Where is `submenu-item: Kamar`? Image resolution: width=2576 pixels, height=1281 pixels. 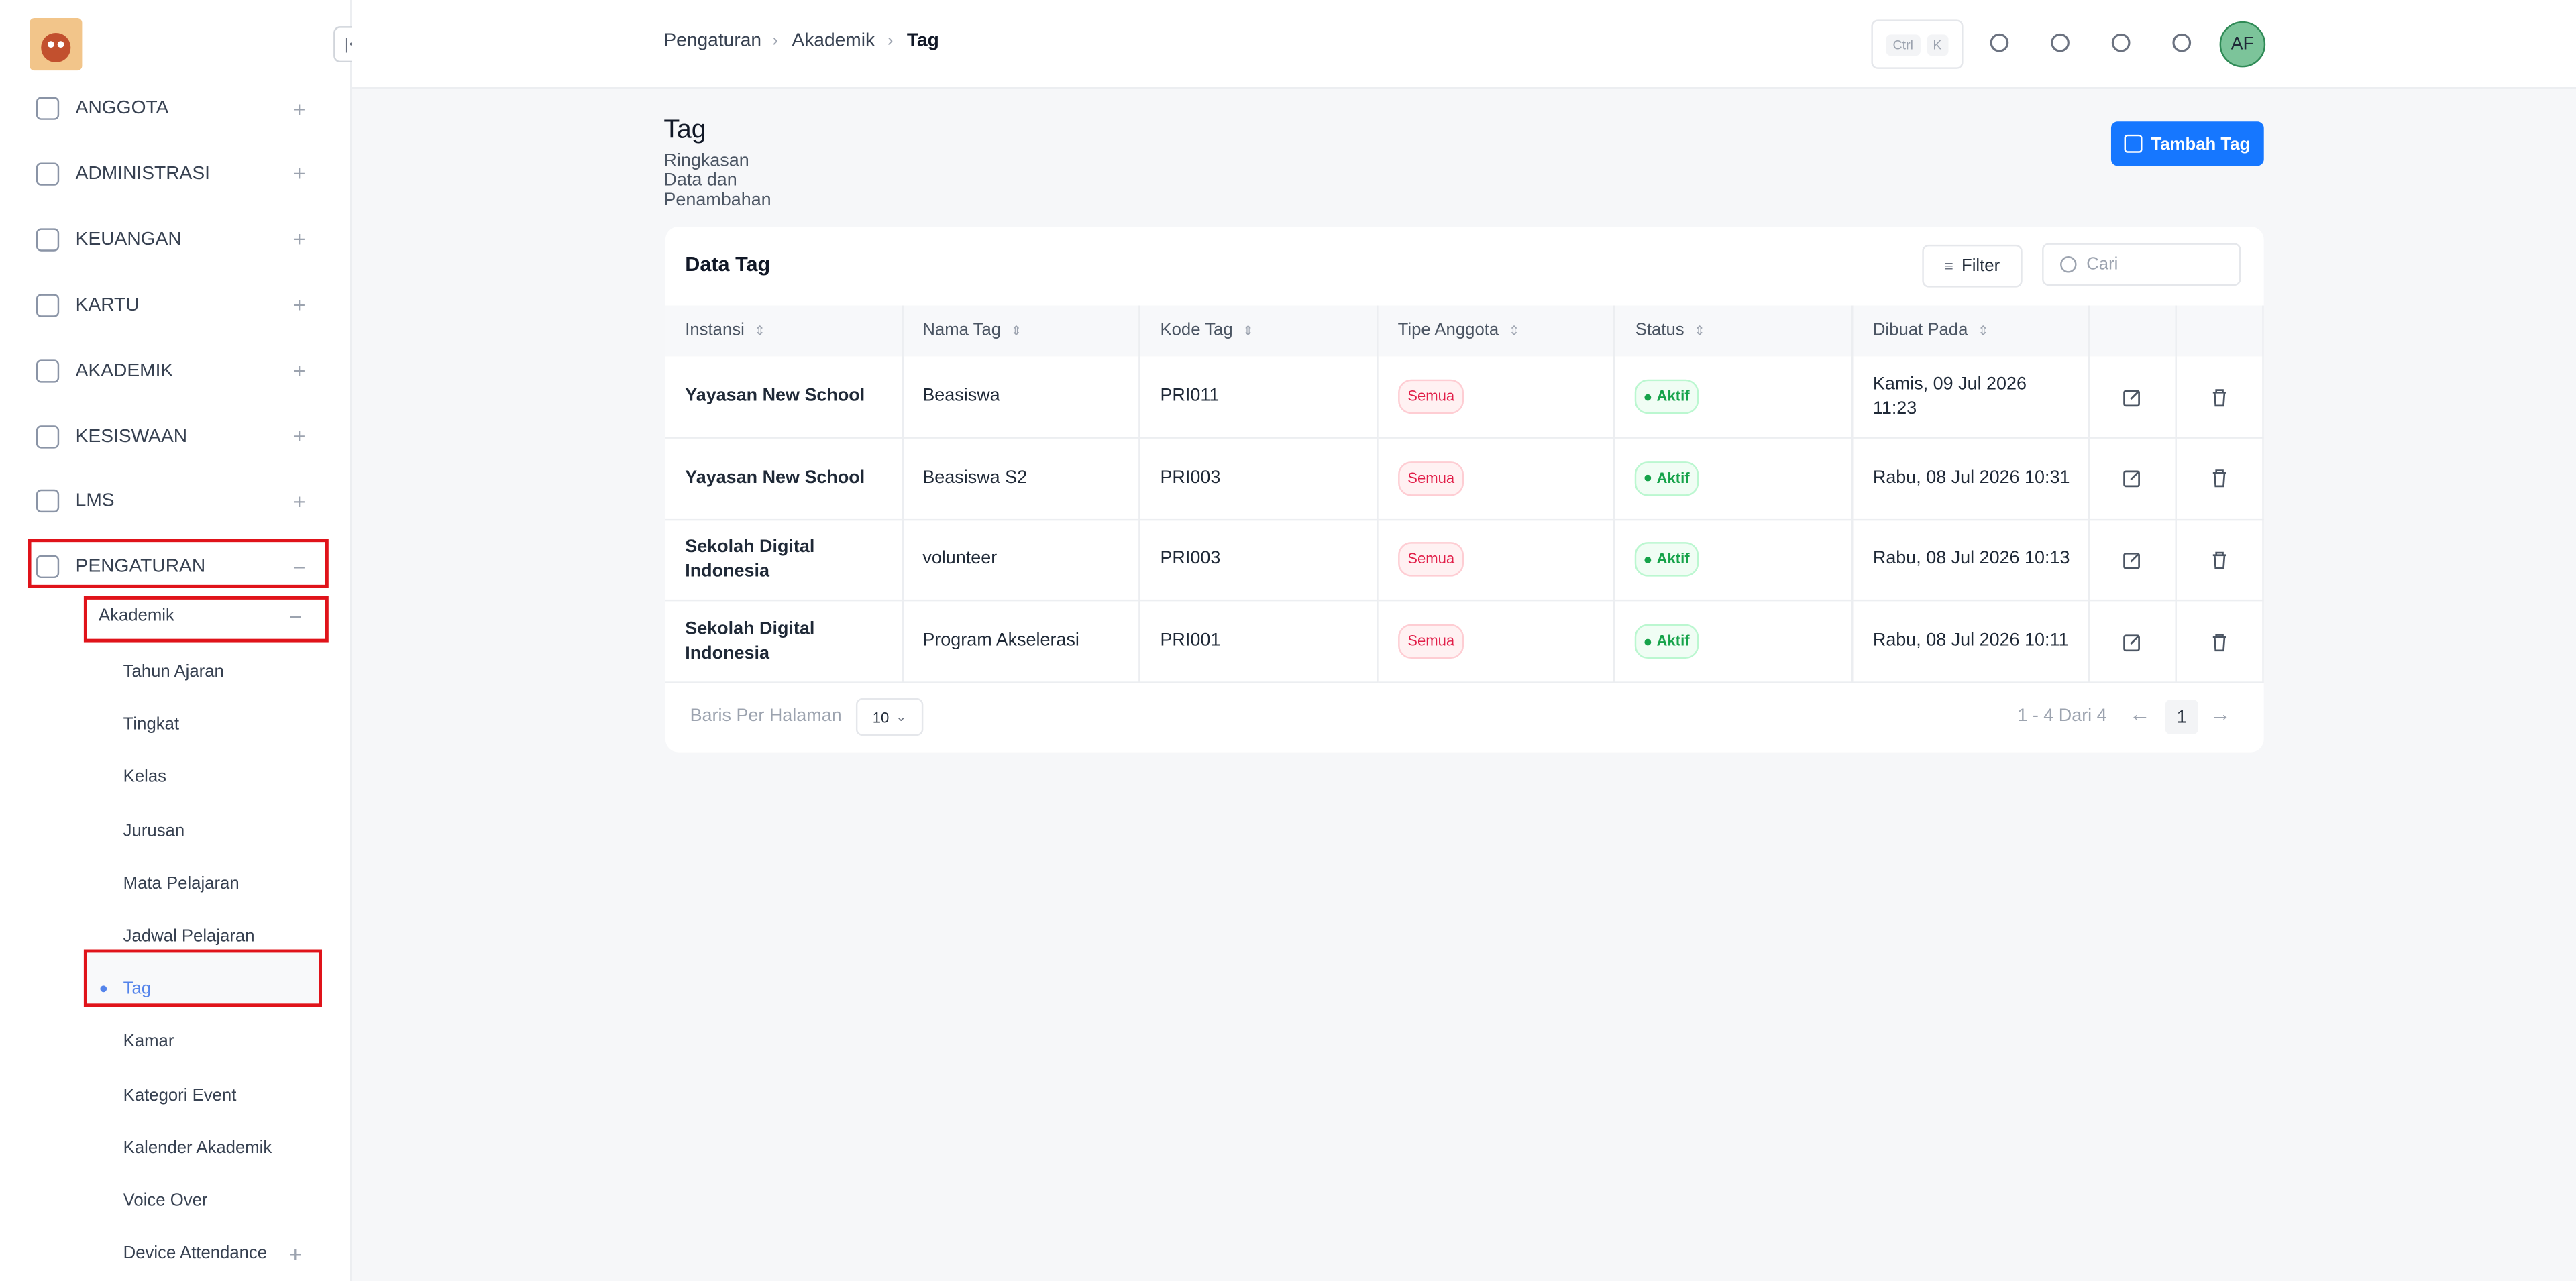 submenu-item: Kamar is located at coordinates (148, 1042).